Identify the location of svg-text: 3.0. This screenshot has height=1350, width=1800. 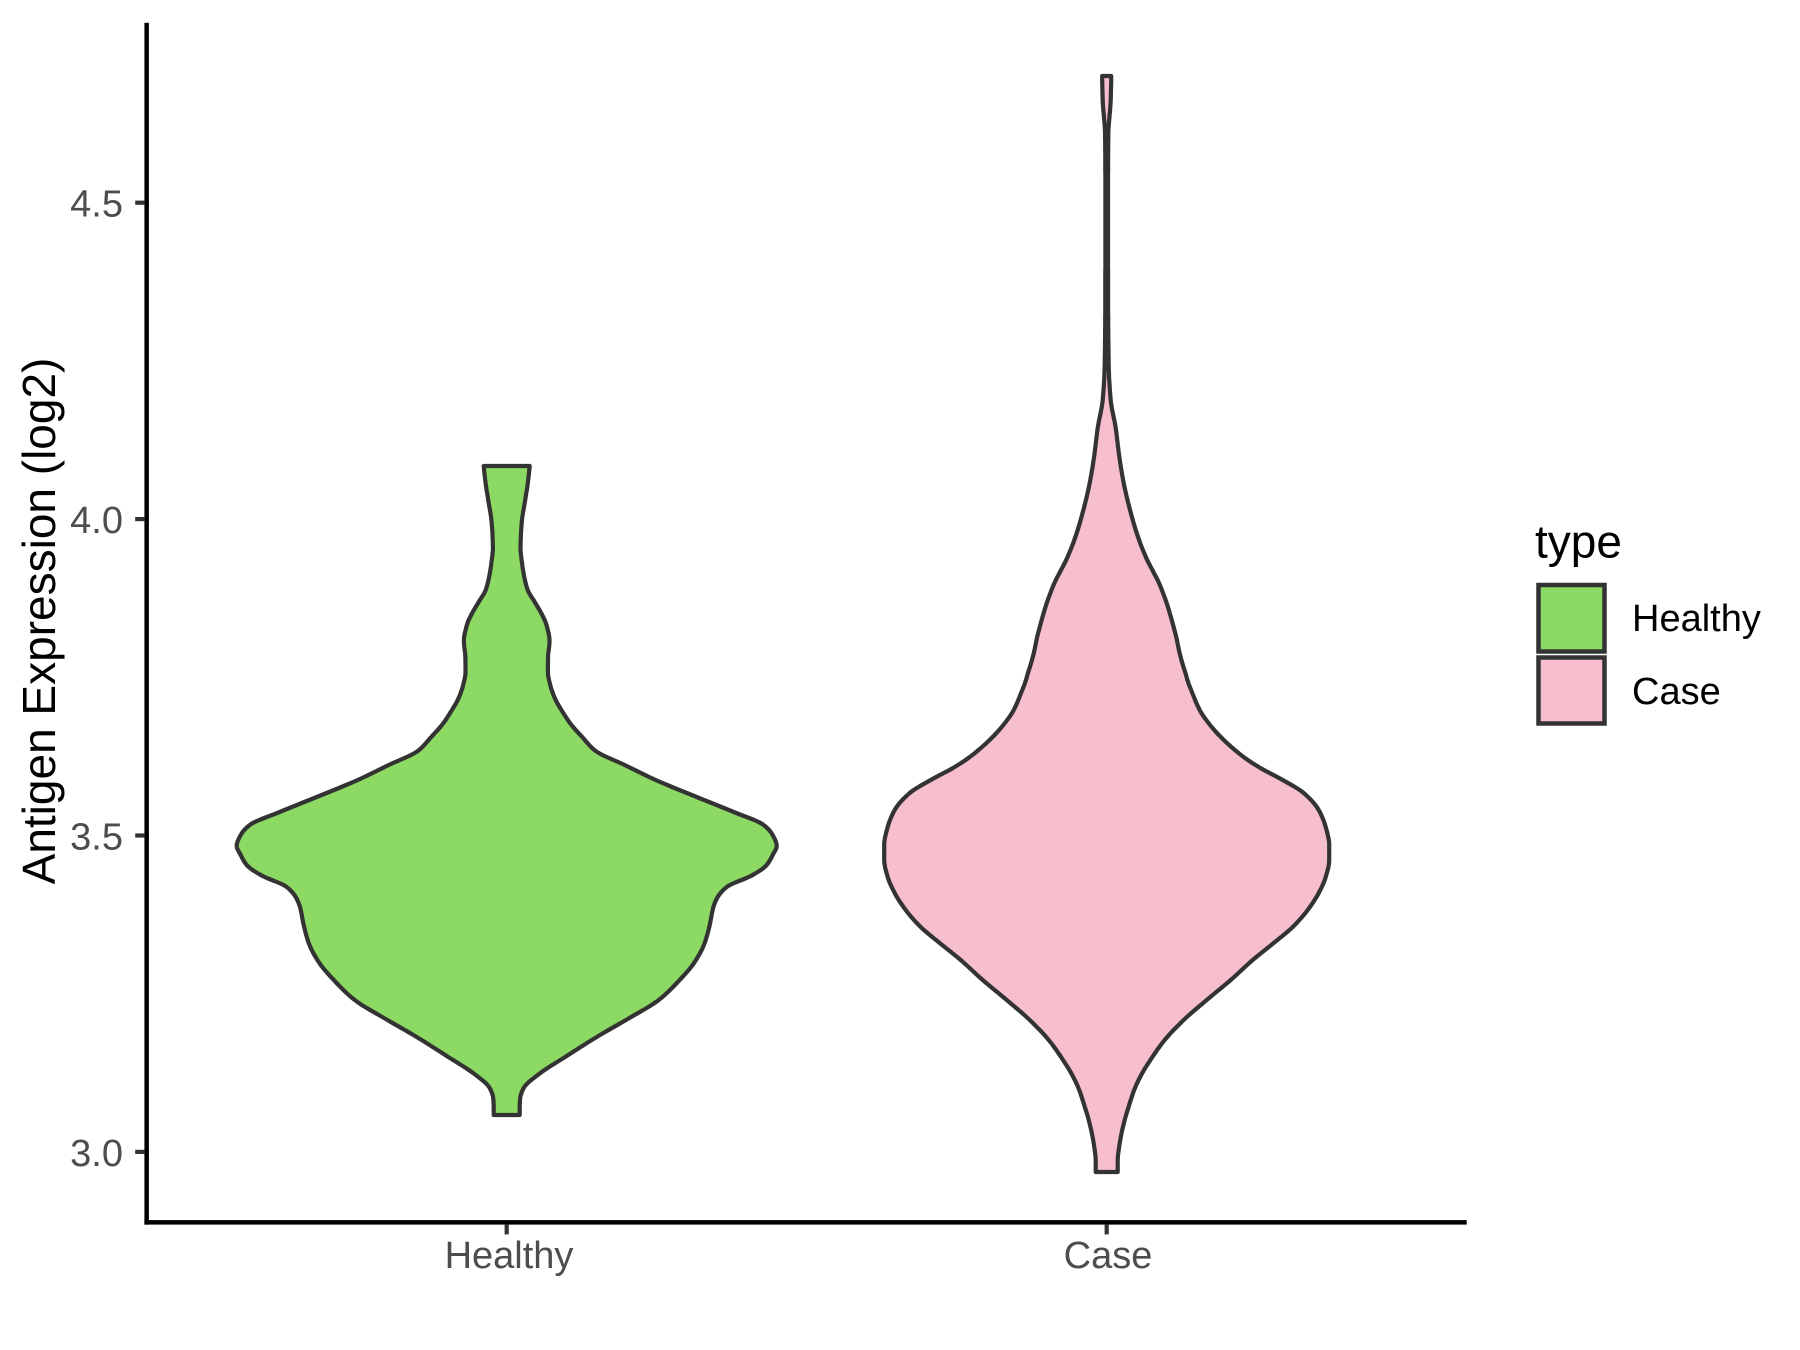
(96, 1154).